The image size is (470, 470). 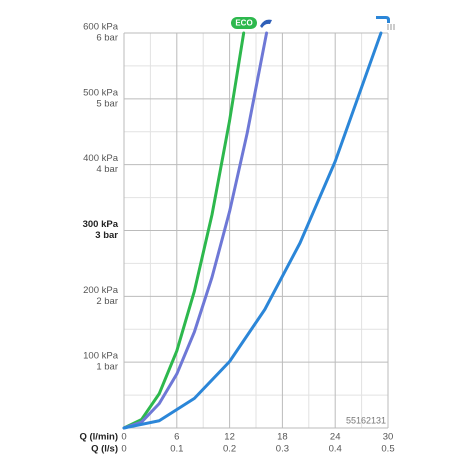 I want to click on product-code: 55162131, so click(x=366, y=420).